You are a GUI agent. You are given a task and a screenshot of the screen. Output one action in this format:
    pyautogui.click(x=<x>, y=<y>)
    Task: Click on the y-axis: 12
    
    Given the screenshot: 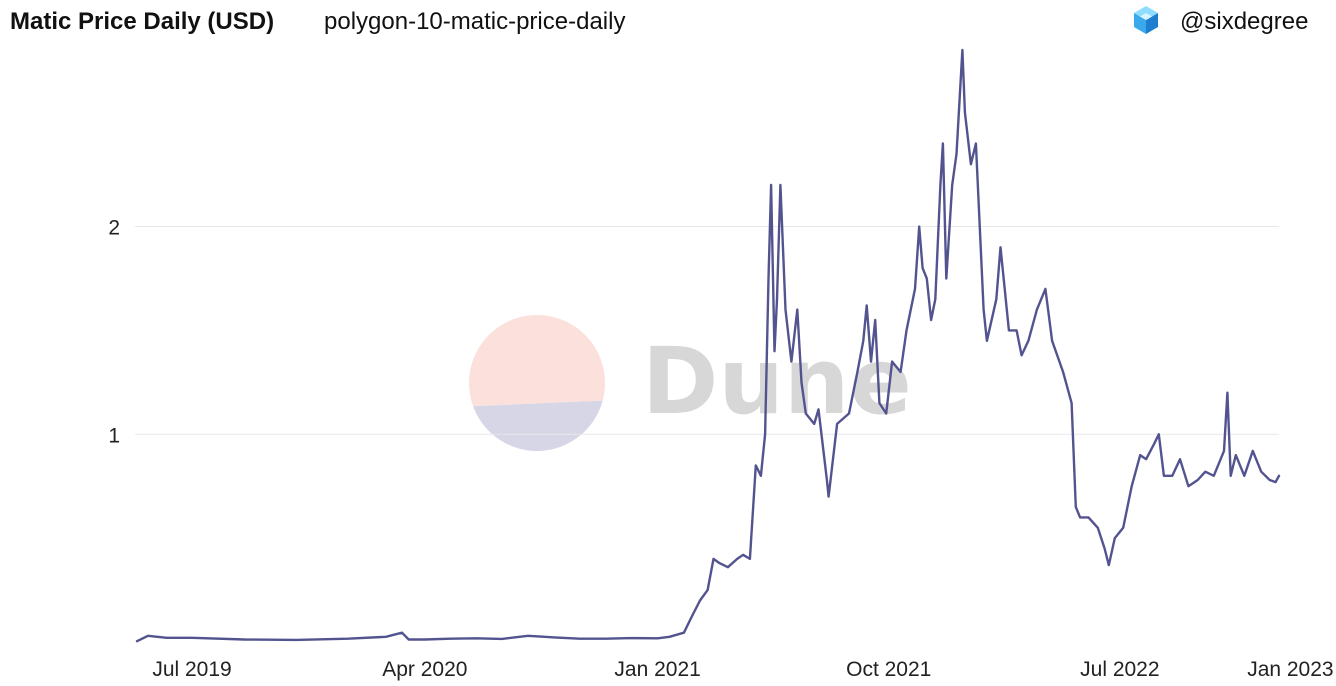 What is the action you would take?
    pyautogui.click(x=114, y=332)
    